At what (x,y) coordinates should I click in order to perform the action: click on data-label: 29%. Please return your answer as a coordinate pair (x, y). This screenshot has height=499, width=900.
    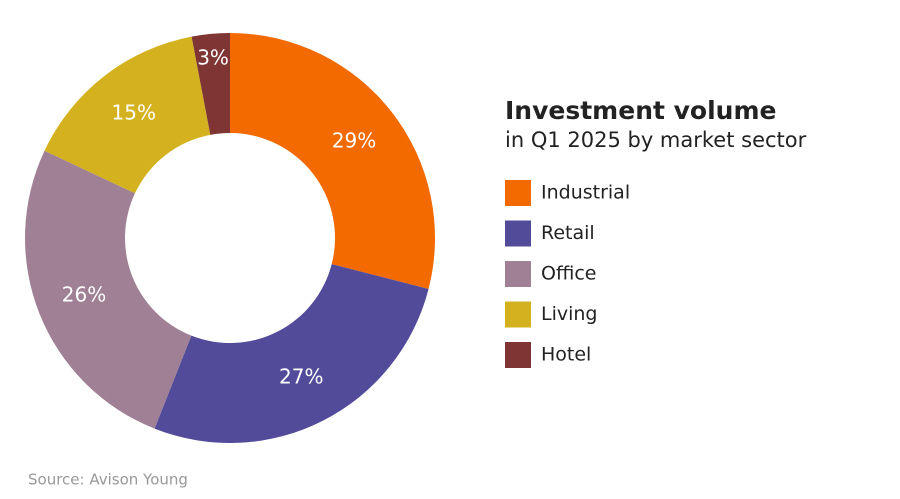
    Looking at the image, I should click on (354, 140).